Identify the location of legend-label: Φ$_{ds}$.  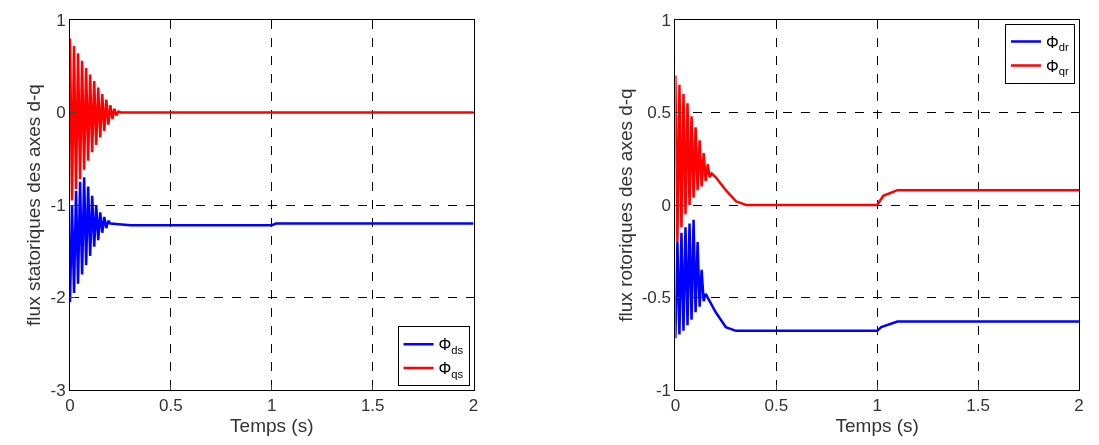
(451, 346).